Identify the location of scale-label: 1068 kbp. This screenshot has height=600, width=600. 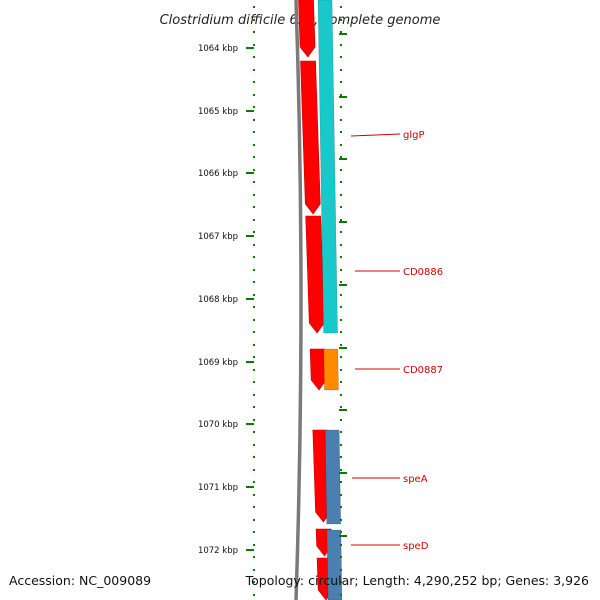
(218, 300).